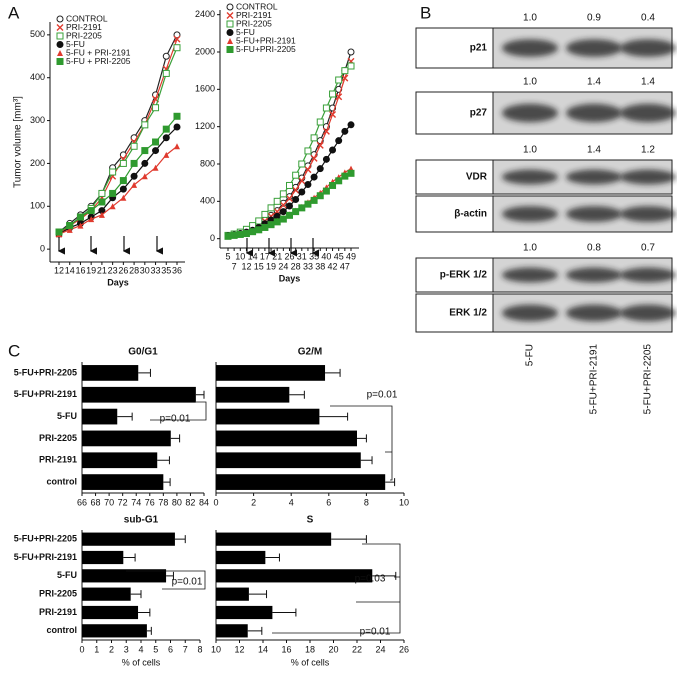 This screenshot has height=674, width=677. What do you see at coordinates (59, 270) in the screenshot?
I see `x-tick-label: 12` at bounding box center [59, 270].